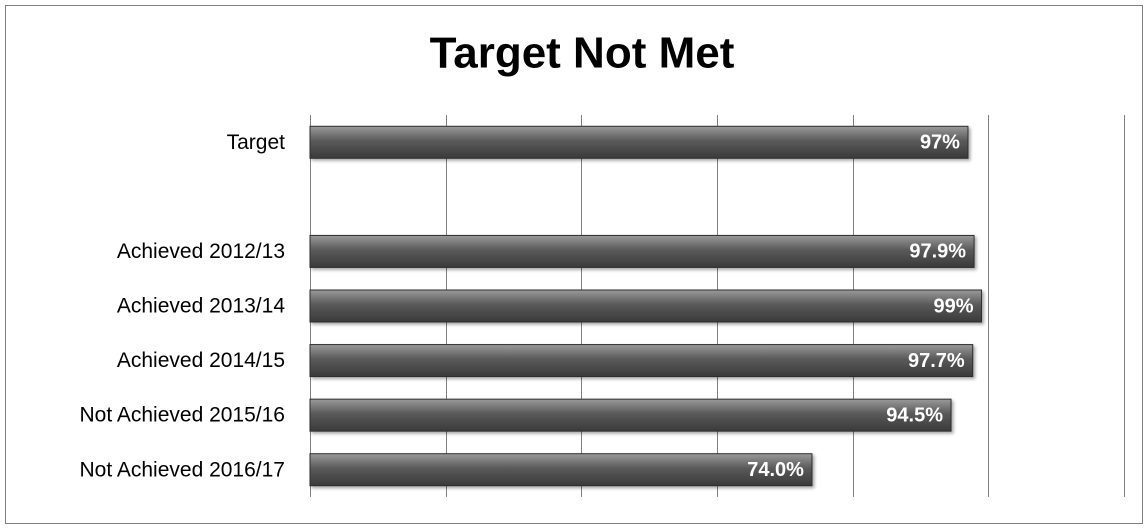 The width and height of the screenshot is (1148, 529). Describe the element at coordinates (914, 415) in the screenshot. I see `value-label: 94.5%` at that location.